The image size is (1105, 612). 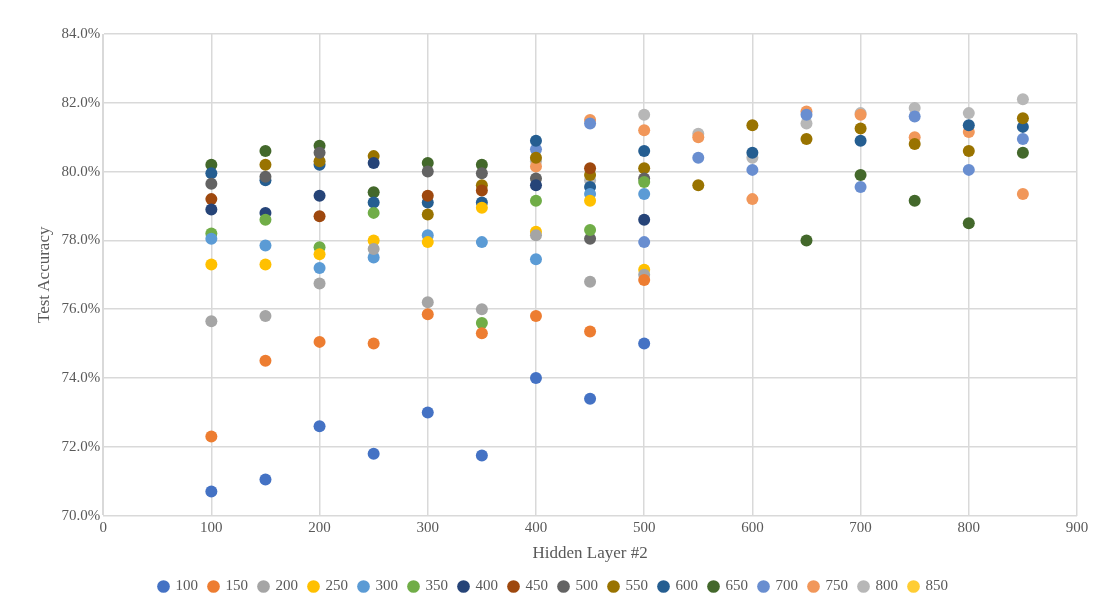 I want to click on y-tick-label: 70.0%, so click(x=81, y=514).